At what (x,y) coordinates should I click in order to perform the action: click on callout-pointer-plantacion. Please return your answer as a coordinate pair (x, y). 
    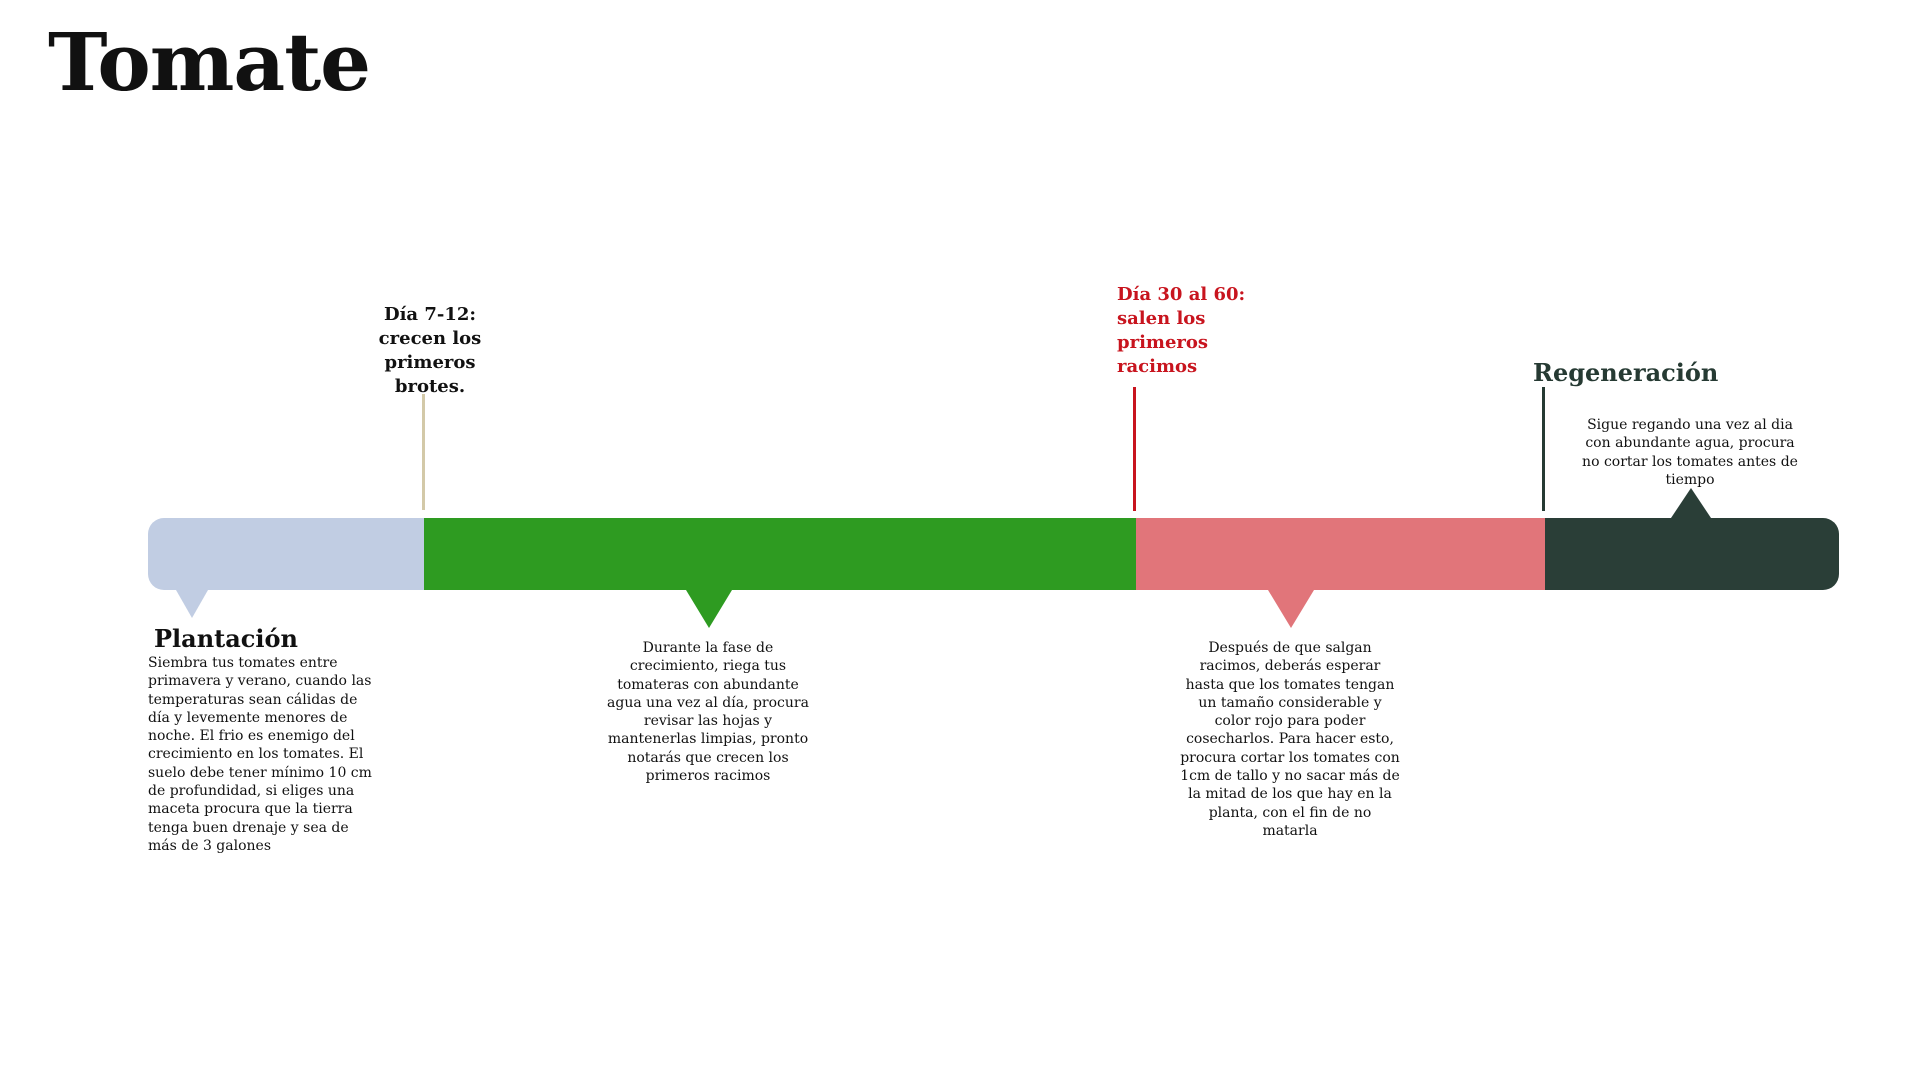
    Looking at the image, I should click on (192, 604).